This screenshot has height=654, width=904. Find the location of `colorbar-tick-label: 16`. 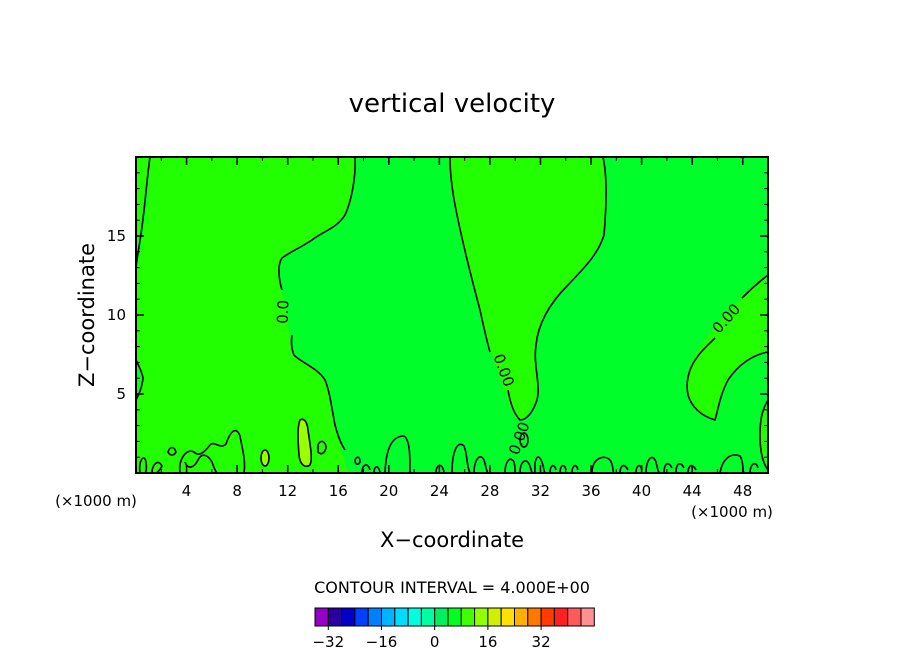

colorbar-tick-label: 16 is located at coordinates (487, 642).